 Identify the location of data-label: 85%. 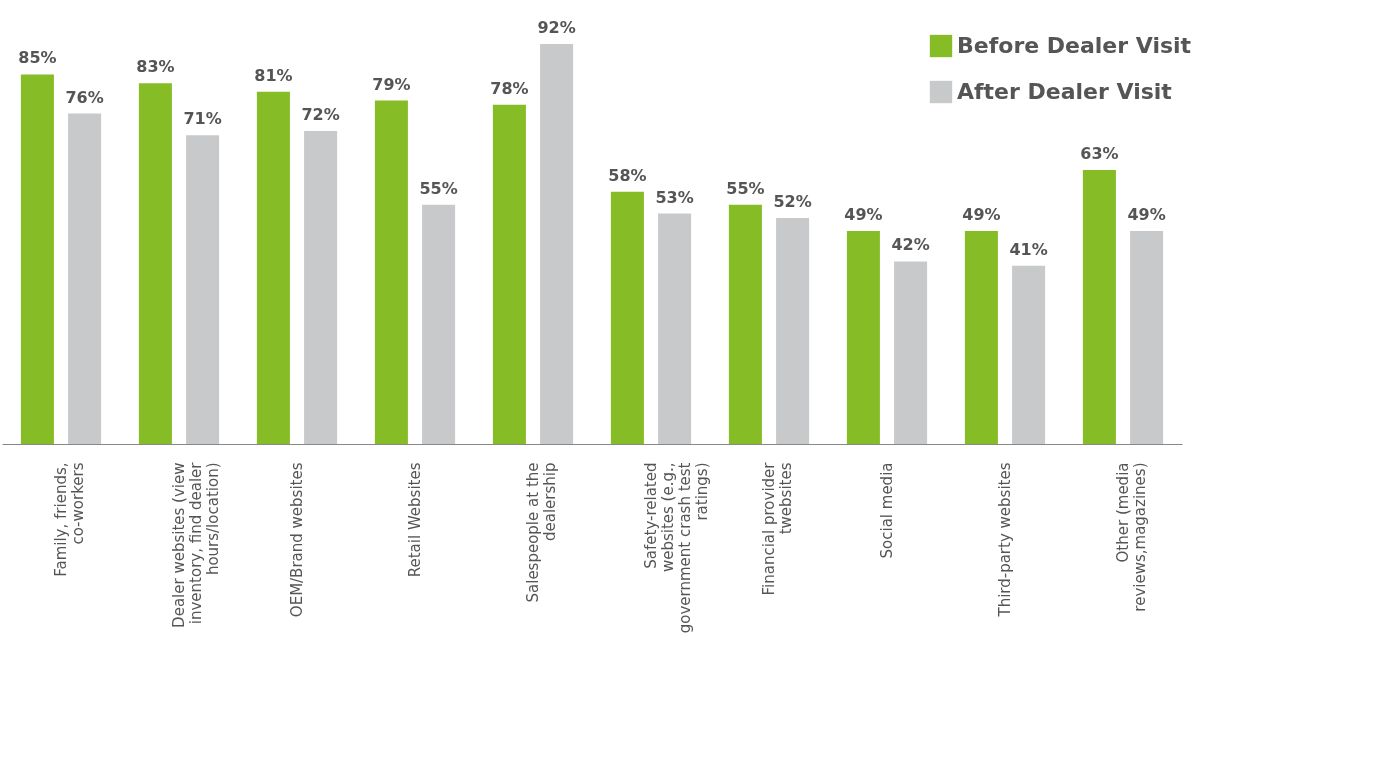
(37, 58).